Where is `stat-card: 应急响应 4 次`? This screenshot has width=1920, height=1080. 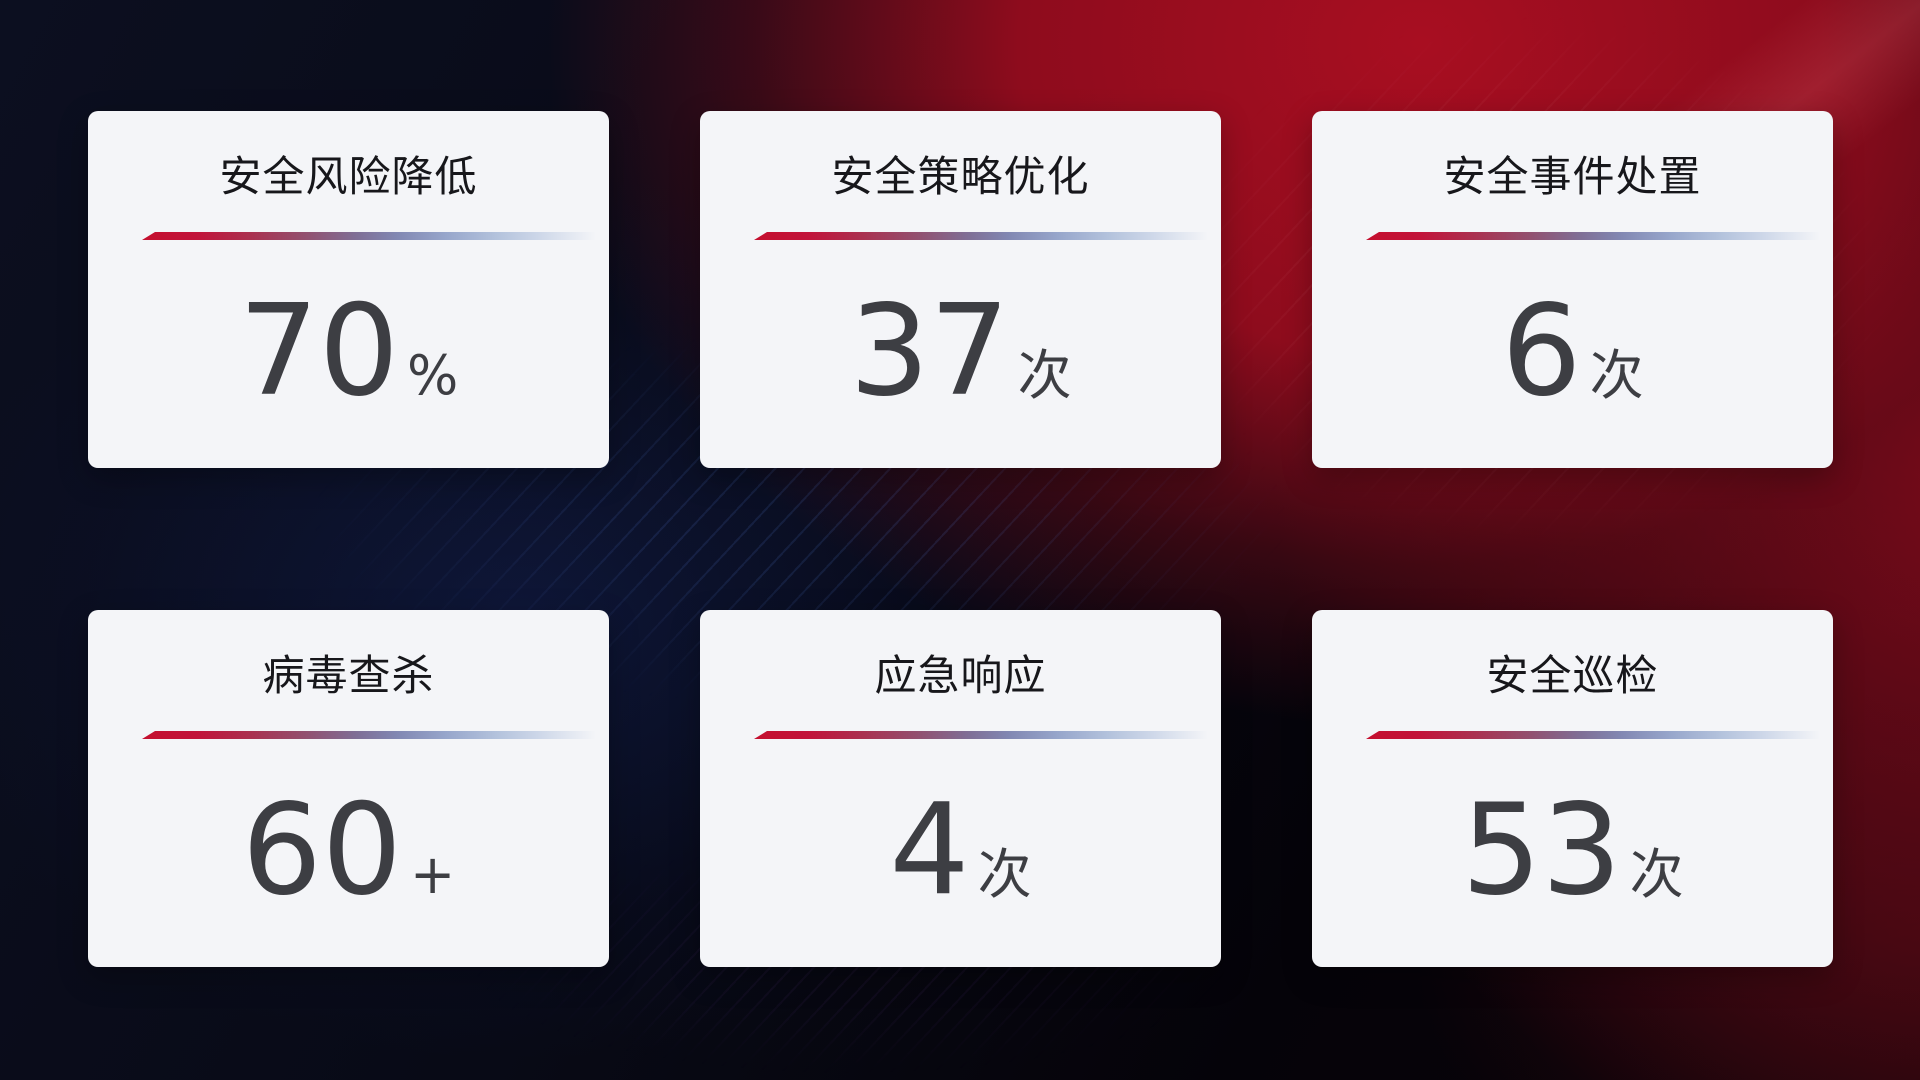 stat-card: 应急响应 4 次 is located at coordinates (960, 788).